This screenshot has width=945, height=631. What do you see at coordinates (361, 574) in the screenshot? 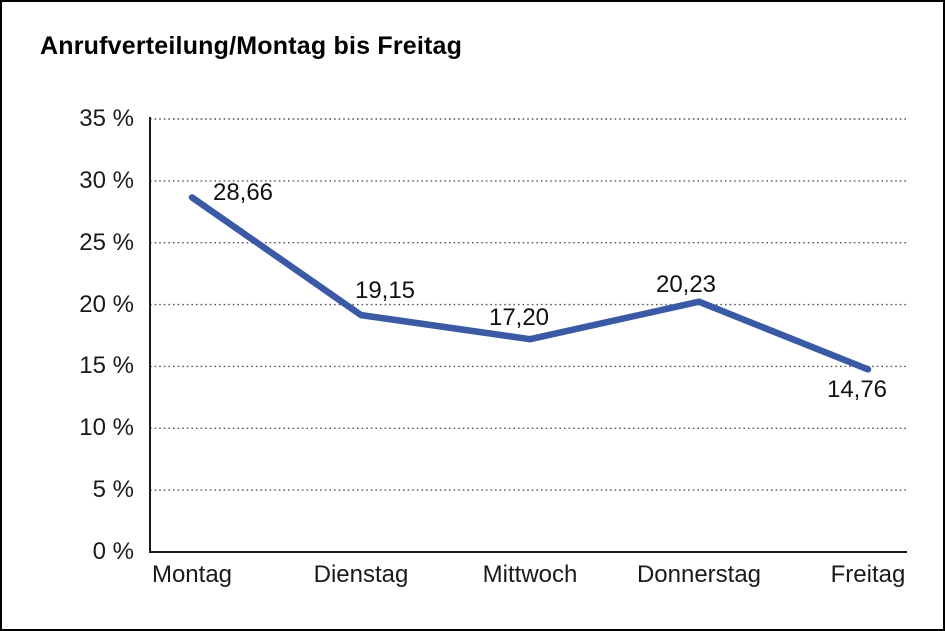
I see `x-category-label: Dienstag` at bounding box center [361, 574].